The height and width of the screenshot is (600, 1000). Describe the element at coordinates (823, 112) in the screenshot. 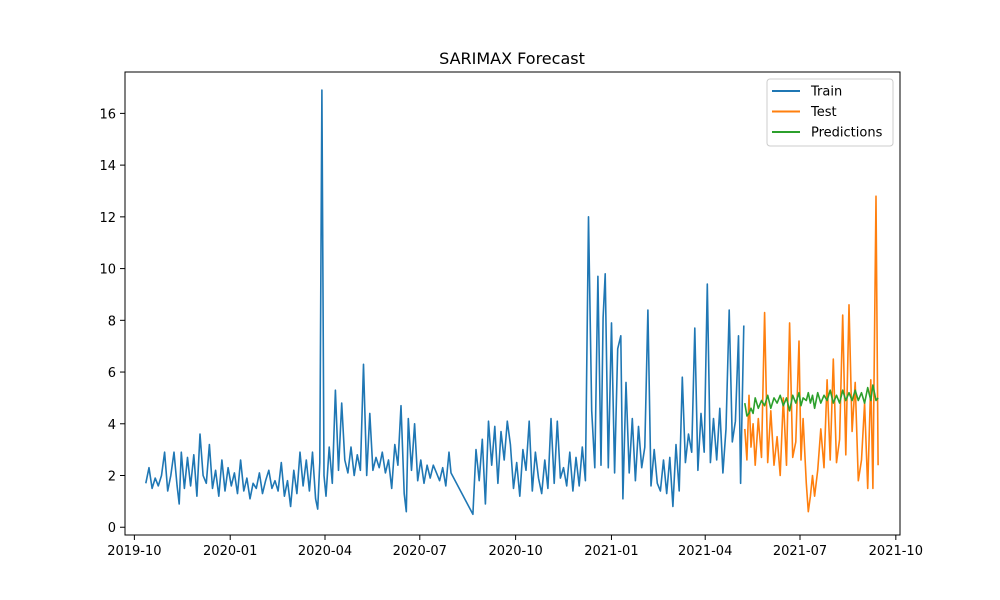

I see `legend-label-test: Test` at that location.